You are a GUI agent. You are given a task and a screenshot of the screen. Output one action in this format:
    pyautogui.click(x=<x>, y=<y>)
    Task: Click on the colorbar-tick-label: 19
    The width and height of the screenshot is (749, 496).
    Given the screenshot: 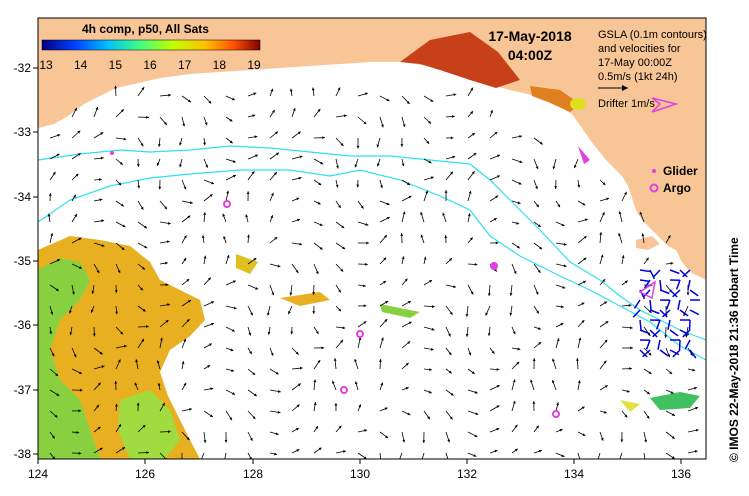 What is the action you would take?
    pyautogui.click(x=254, y=65)
    